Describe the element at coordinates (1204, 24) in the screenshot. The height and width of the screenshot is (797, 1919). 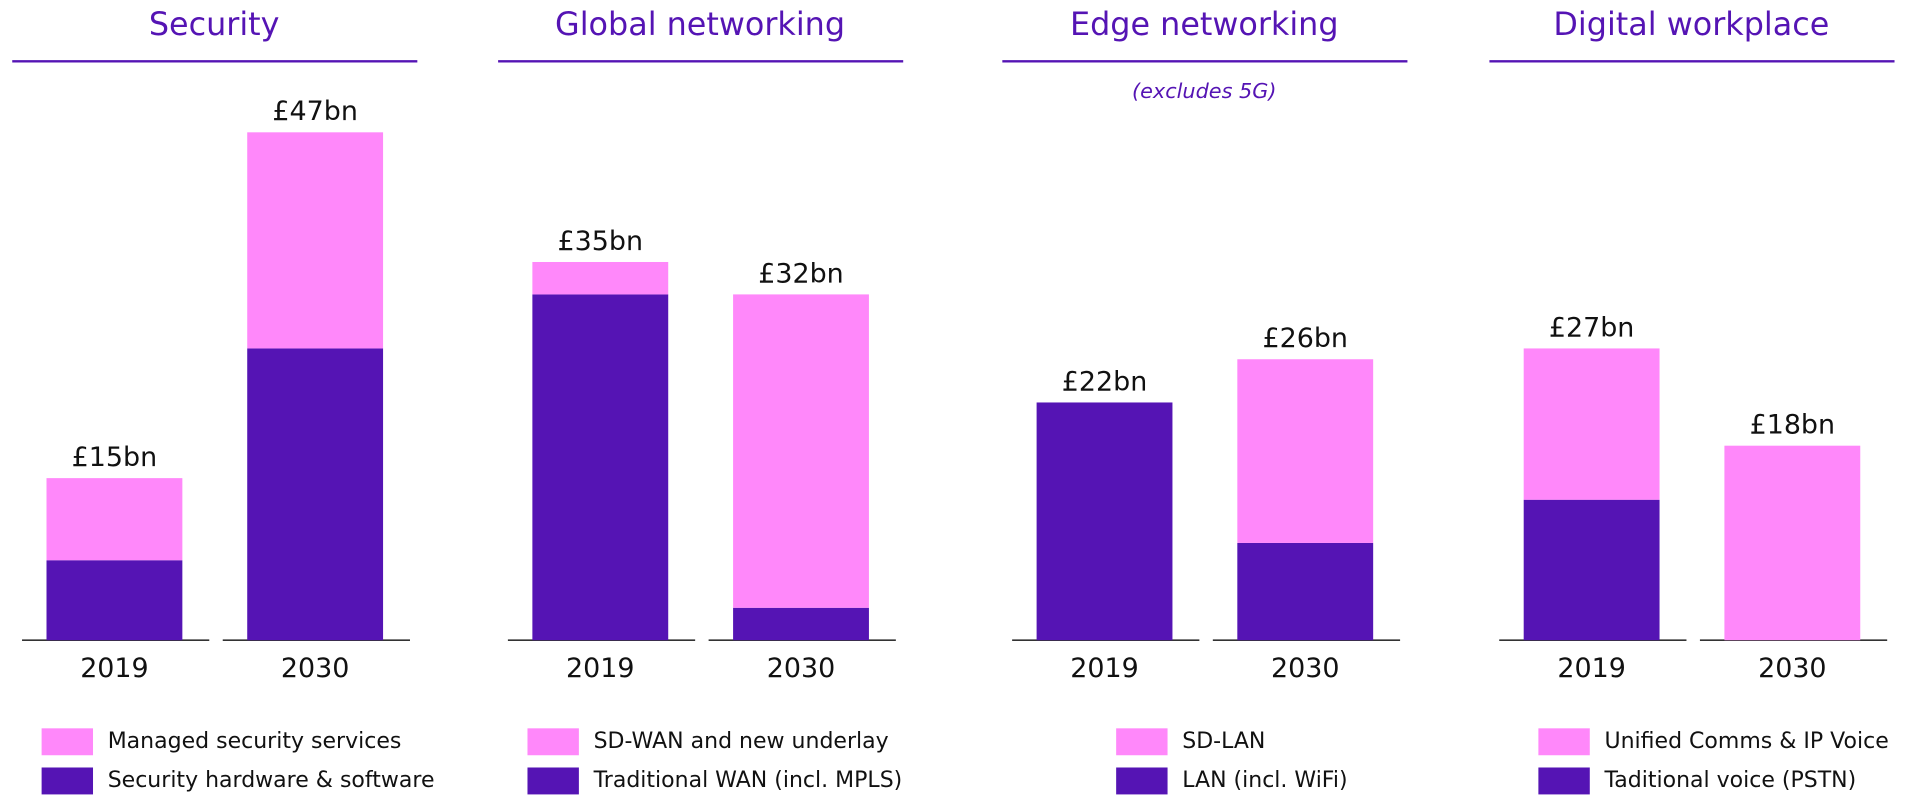
I see `chart-title: Edge networking` at that location.